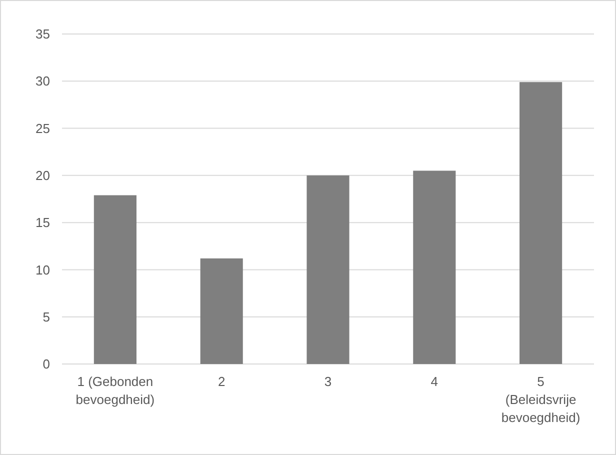 The image size is (616, 455). Describe the element at coordinates (43, 222) in the screenshot. I see `y-tick-label: 15` at that location.